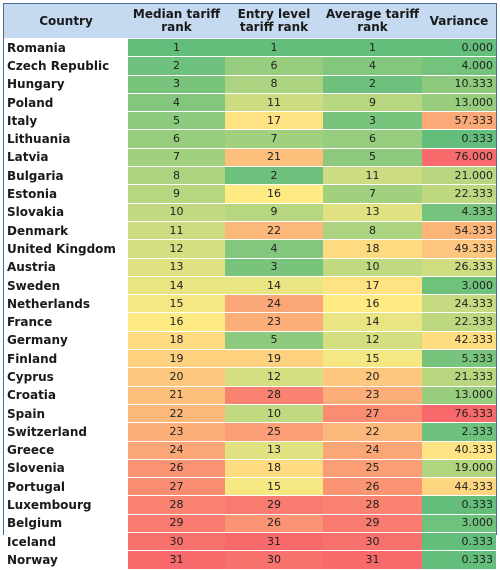  I want to click on cell-average-tariff-rank: 9, so click(372, 103).